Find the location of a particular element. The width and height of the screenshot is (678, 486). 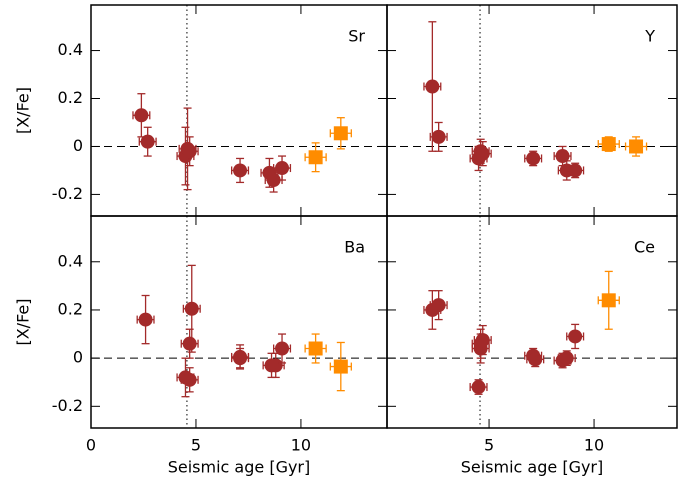

panel-title: Ba is located at coordinates (354, 247).